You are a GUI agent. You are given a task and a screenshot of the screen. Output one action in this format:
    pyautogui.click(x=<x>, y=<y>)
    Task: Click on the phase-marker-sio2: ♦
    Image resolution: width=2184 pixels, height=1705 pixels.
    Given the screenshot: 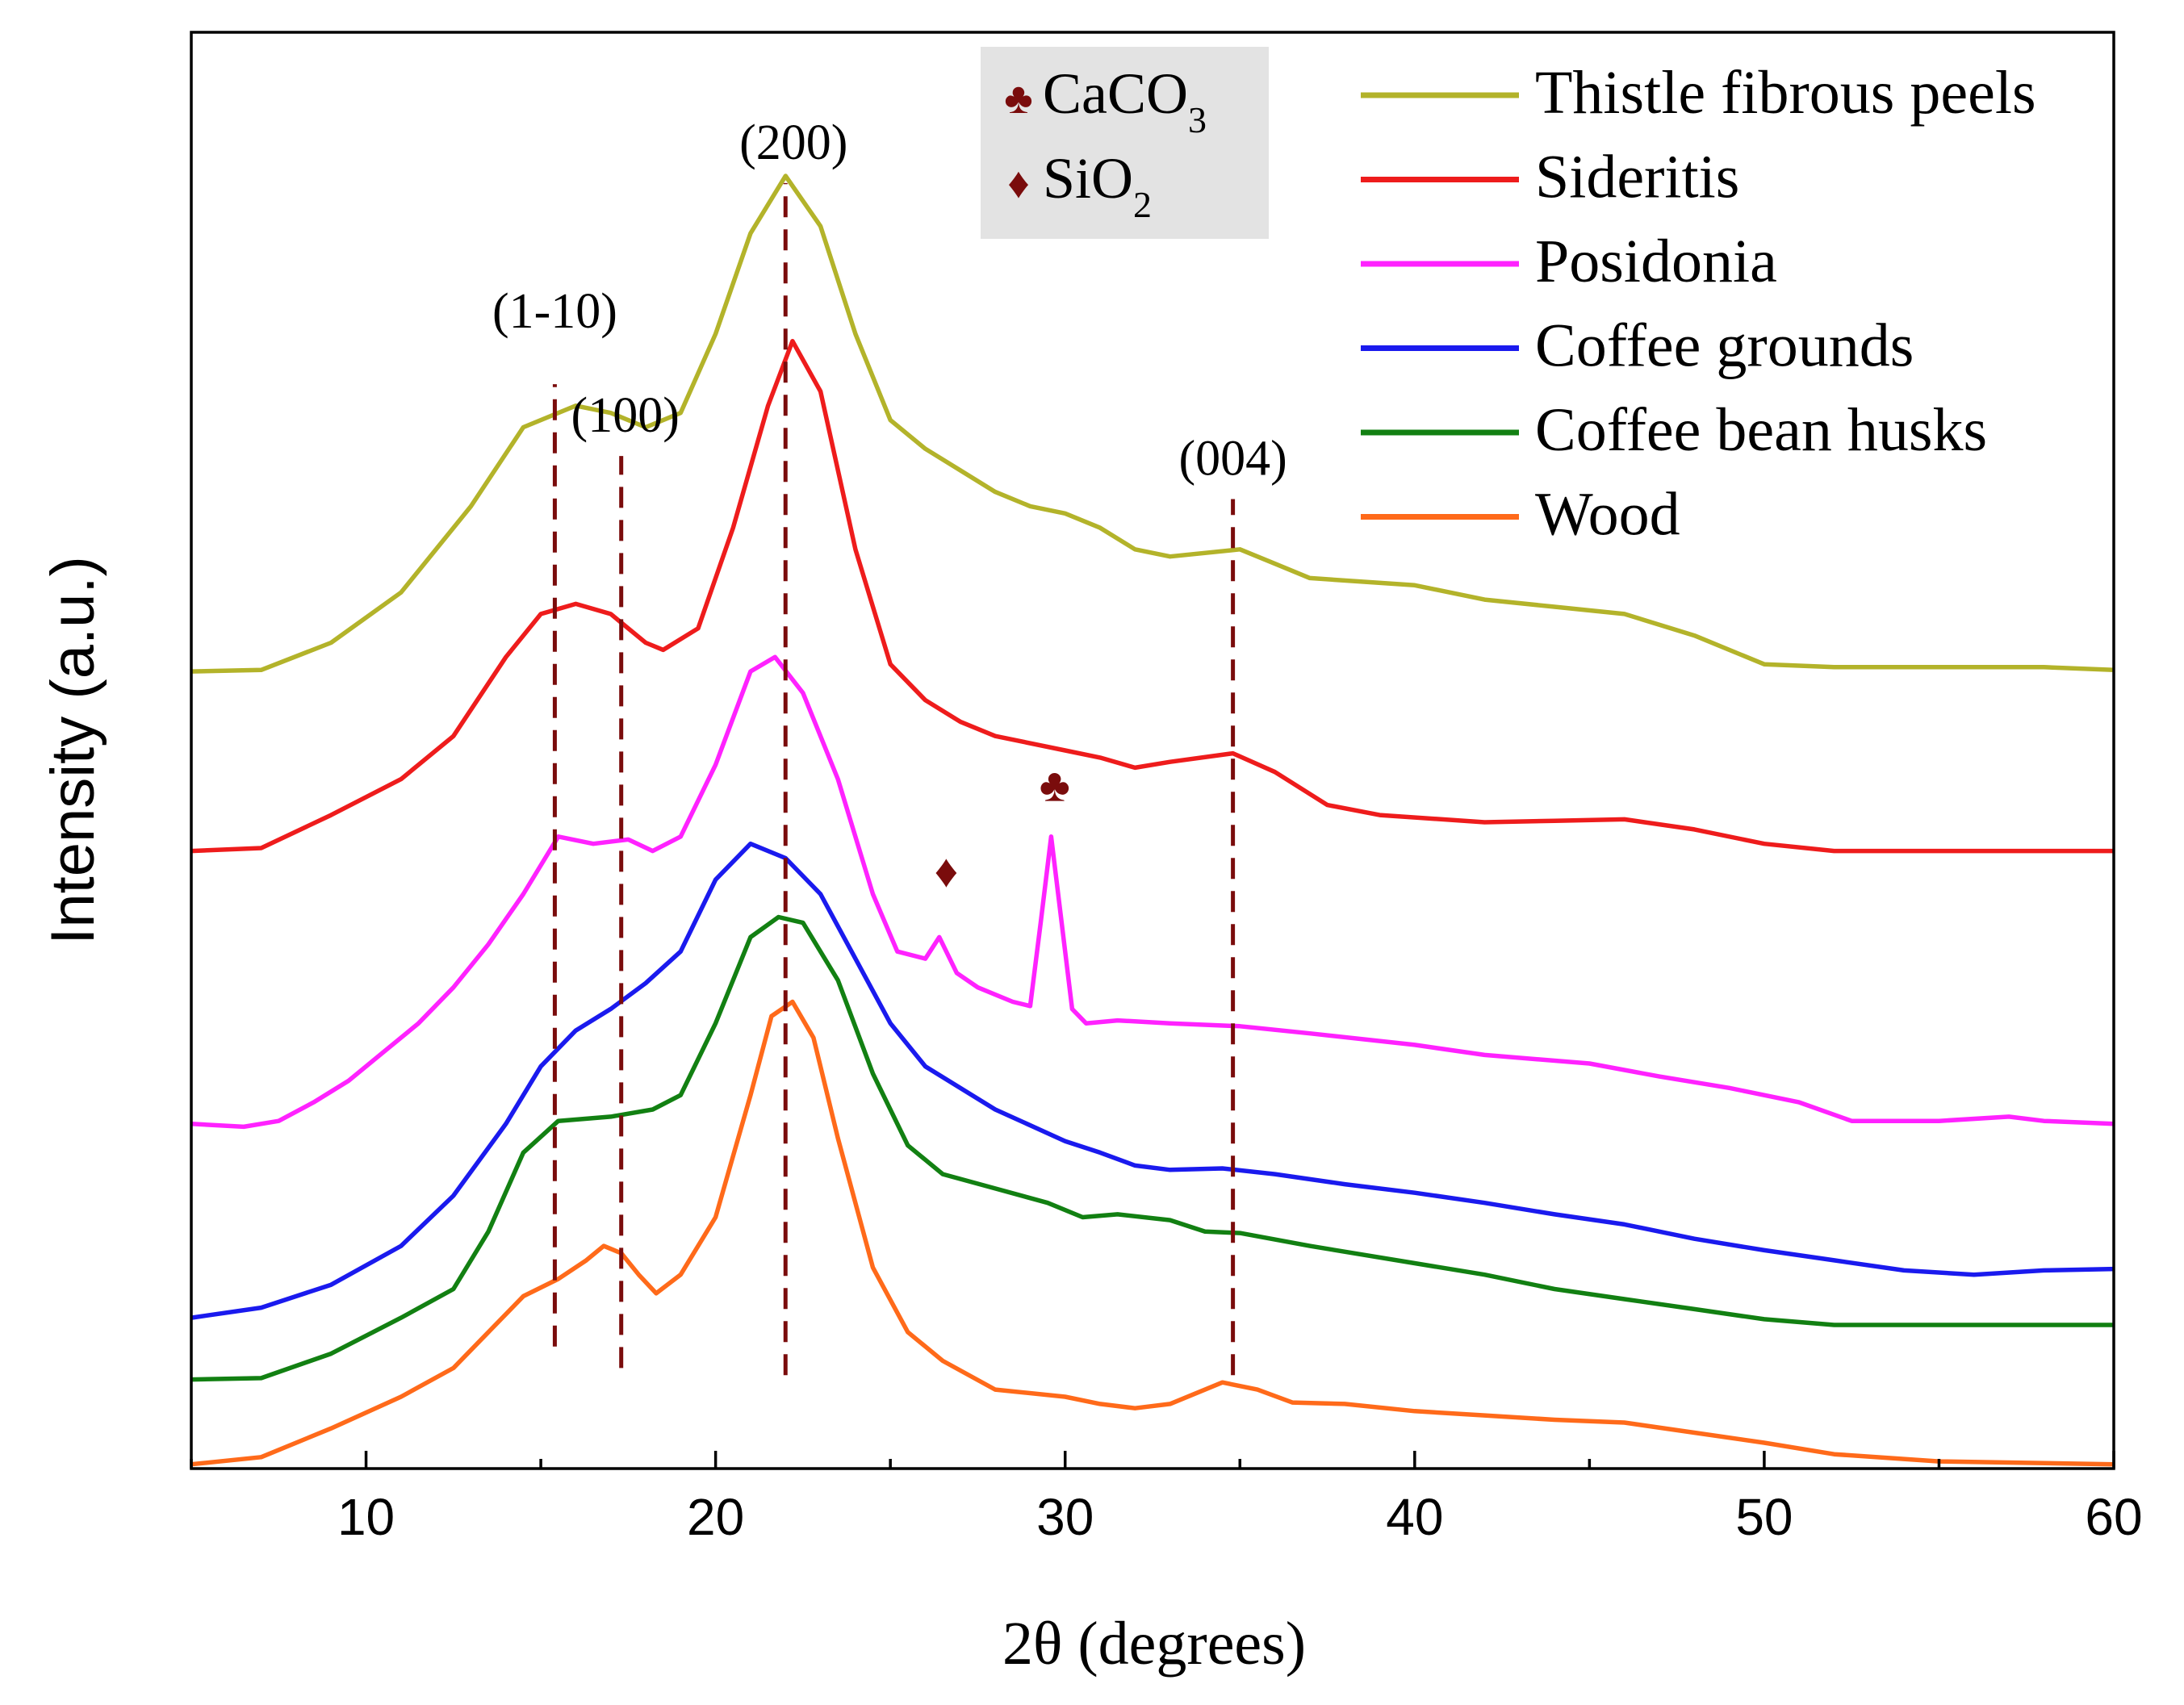 What is the action you would take?
    pyautogui.click(x=947, y=871)
    